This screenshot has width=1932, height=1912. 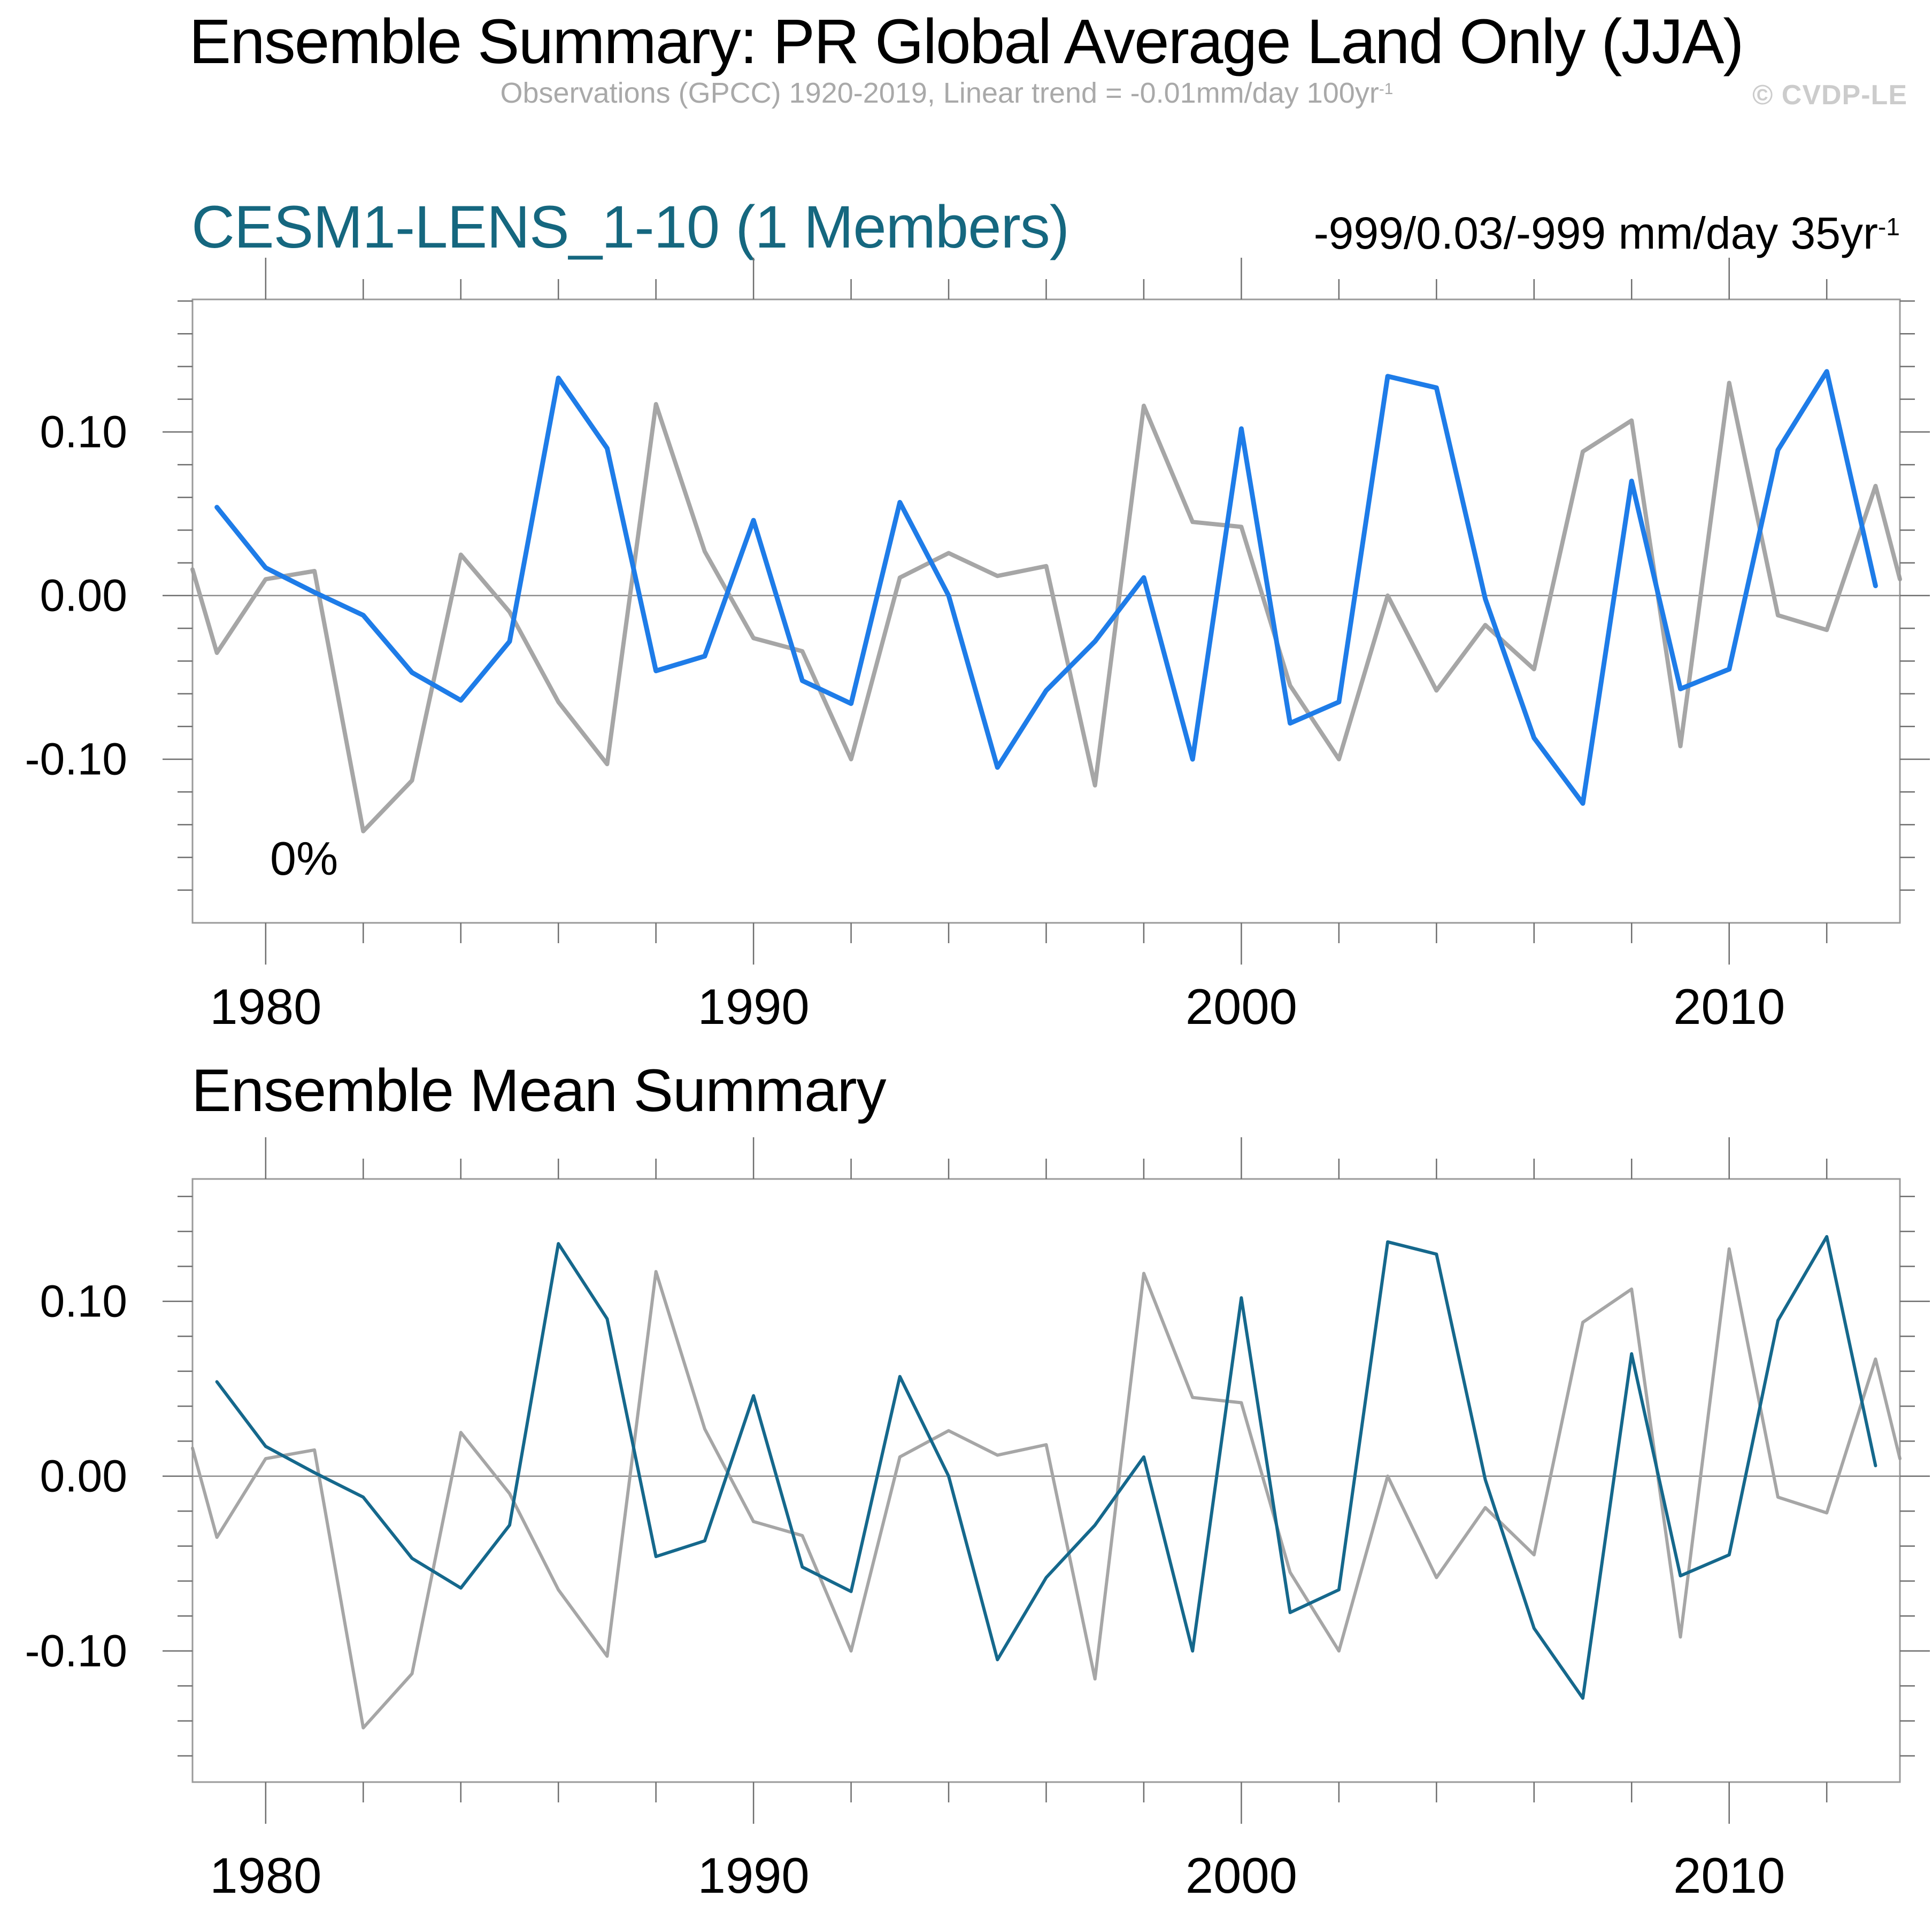 What do you see at coordinates (1387, 89) in the screenshot?
I see `subtitle-exponent: -1` at bounding box center [1387, 89].